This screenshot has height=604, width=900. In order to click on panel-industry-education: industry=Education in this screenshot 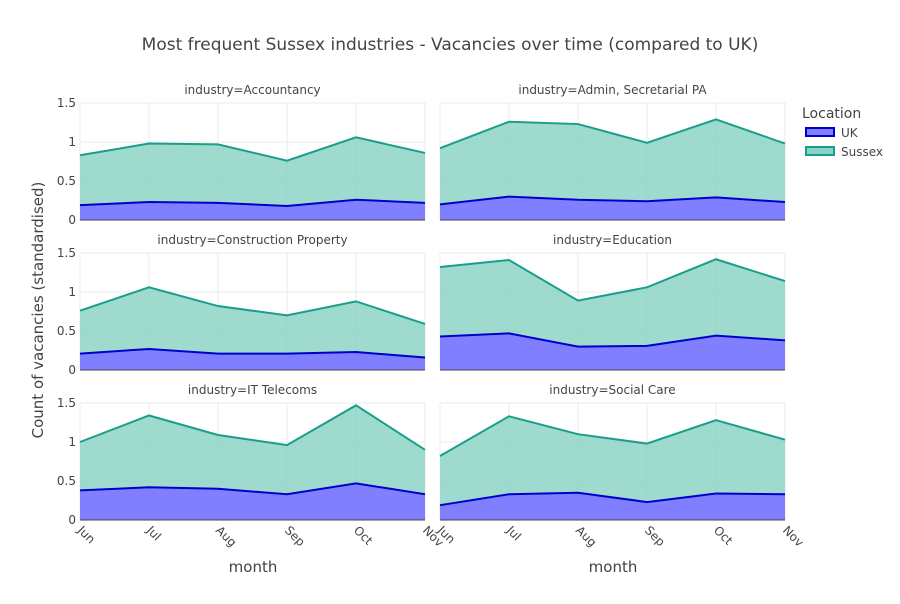, I will do `click(612, 302)`.